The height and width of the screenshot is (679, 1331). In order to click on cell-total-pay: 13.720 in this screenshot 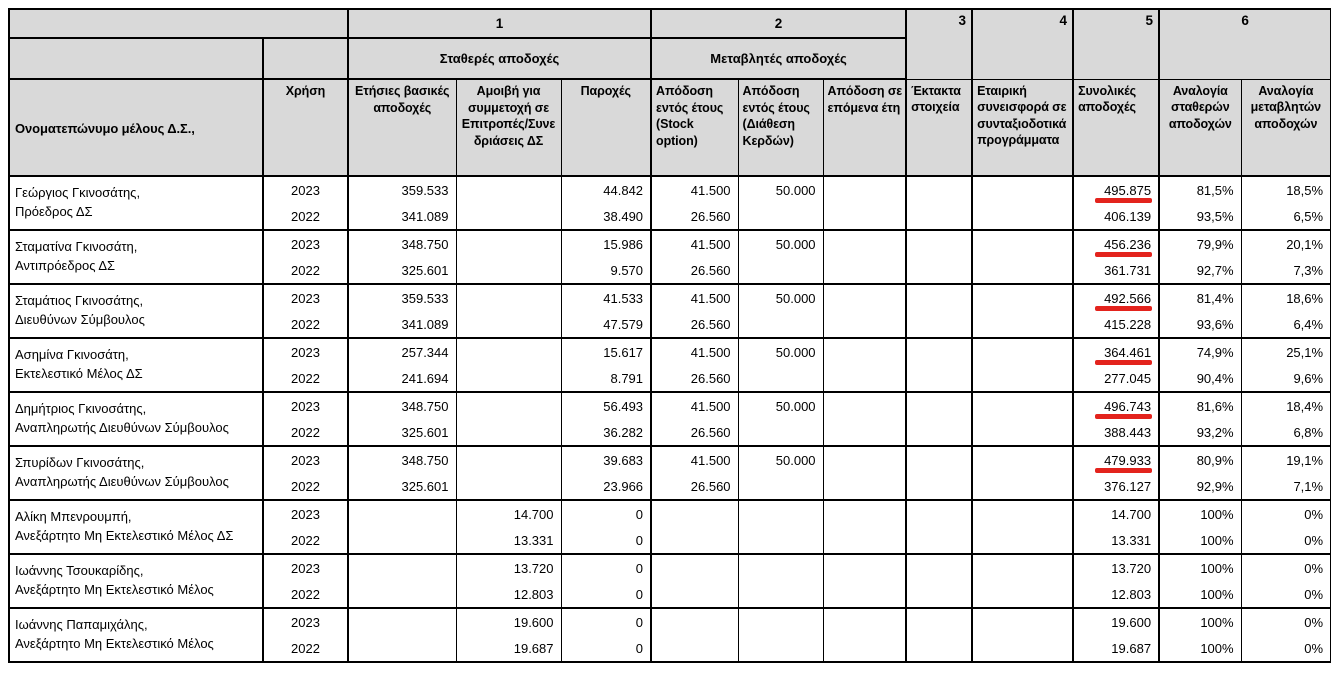, I will do `click(1116, 567)`.